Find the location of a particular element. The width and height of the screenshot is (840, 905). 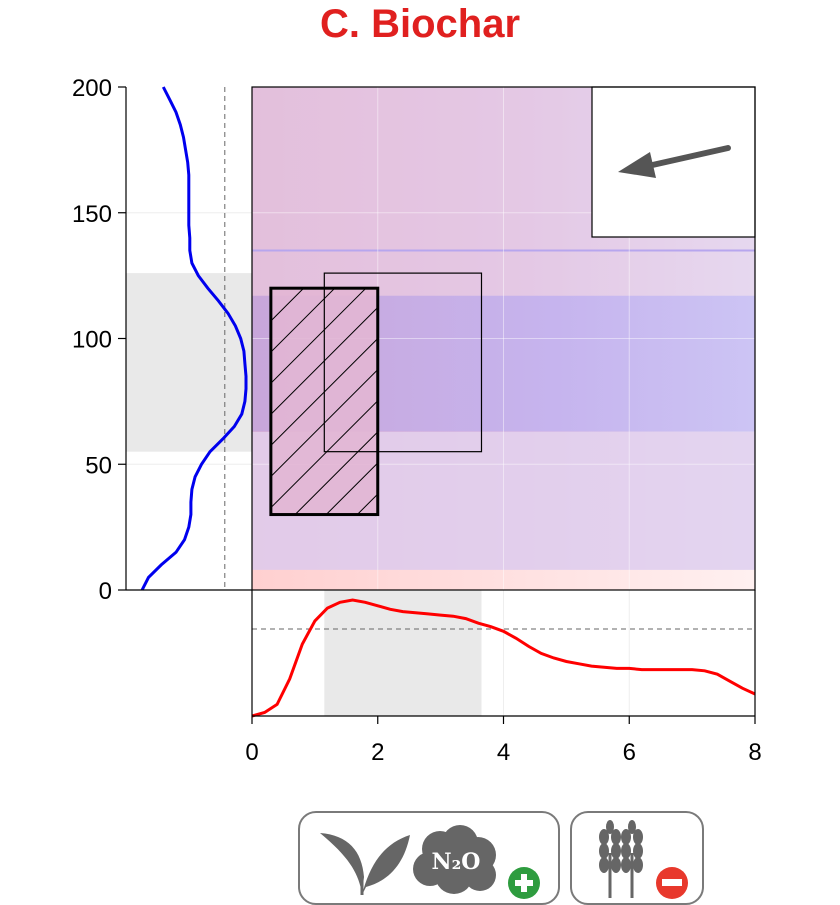

x-density-curve is located at coordinates (503, 658).